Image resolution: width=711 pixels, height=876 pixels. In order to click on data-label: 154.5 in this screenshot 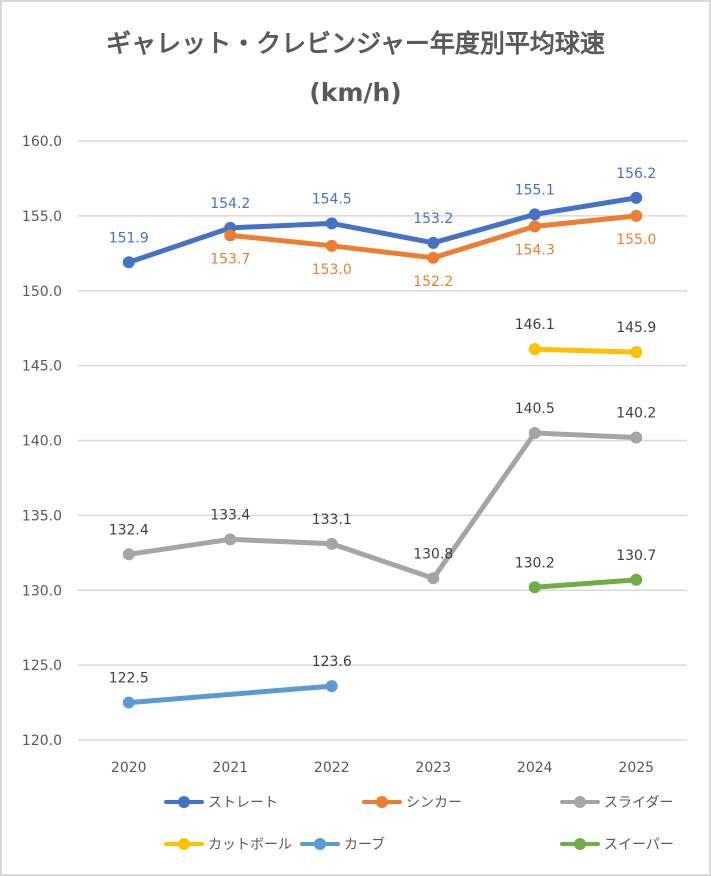, I will do `click(332, 199)`.